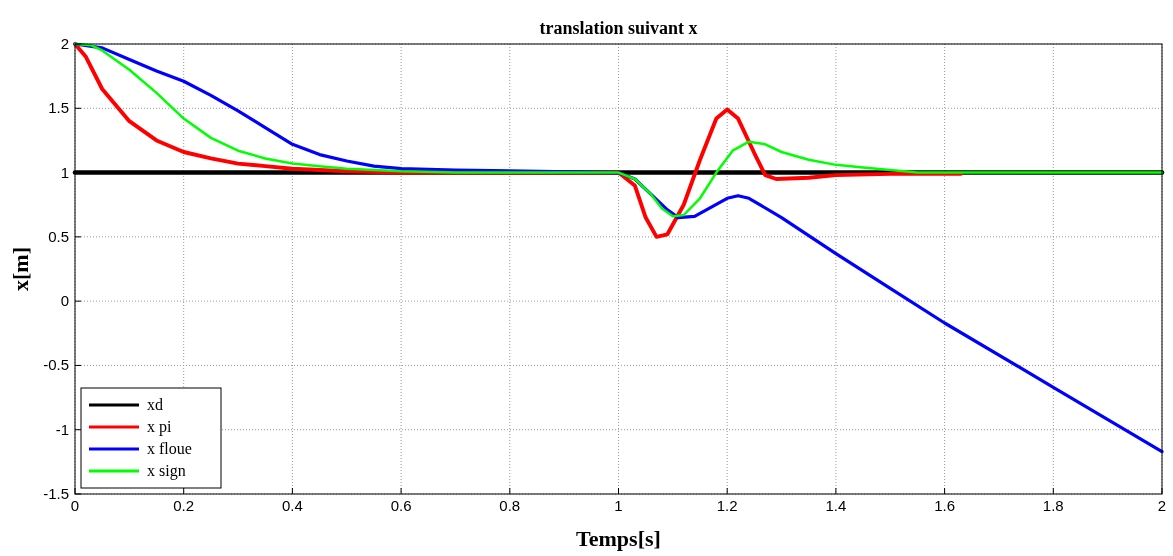 The image size is (1173, 556). Describe the element at coordinates (20, 269) in the screenshot. I see `y-axis-title: x[m]` at that location.